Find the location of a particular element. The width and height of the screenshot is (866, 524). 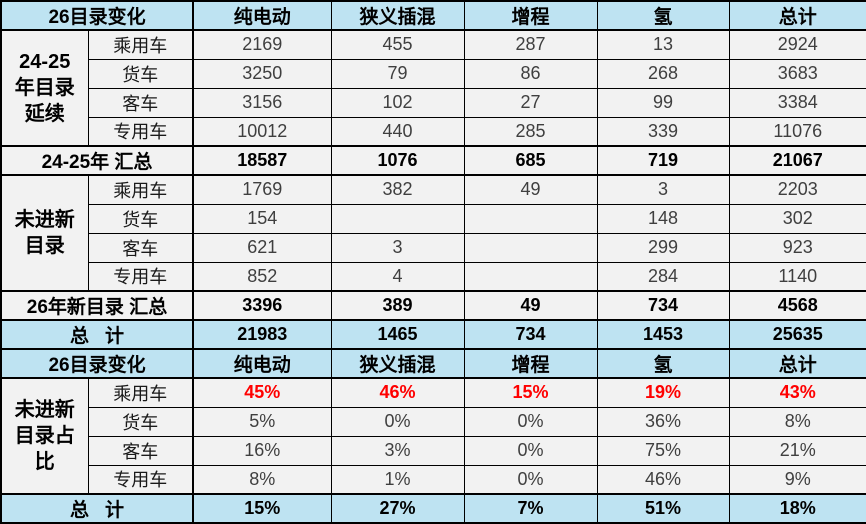

data-cell: 75% is located at coordinates (663, 450).